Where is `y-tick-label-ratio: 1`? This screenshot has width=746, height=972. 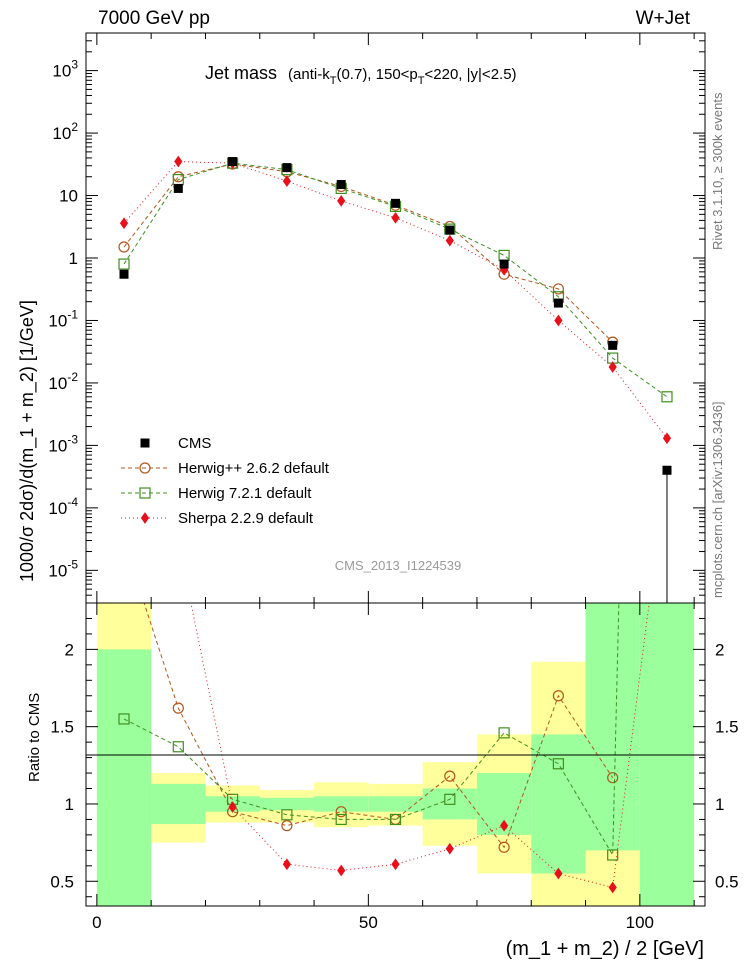 y-tick-label-ratio: 1 is located at coordinates (69, 804).